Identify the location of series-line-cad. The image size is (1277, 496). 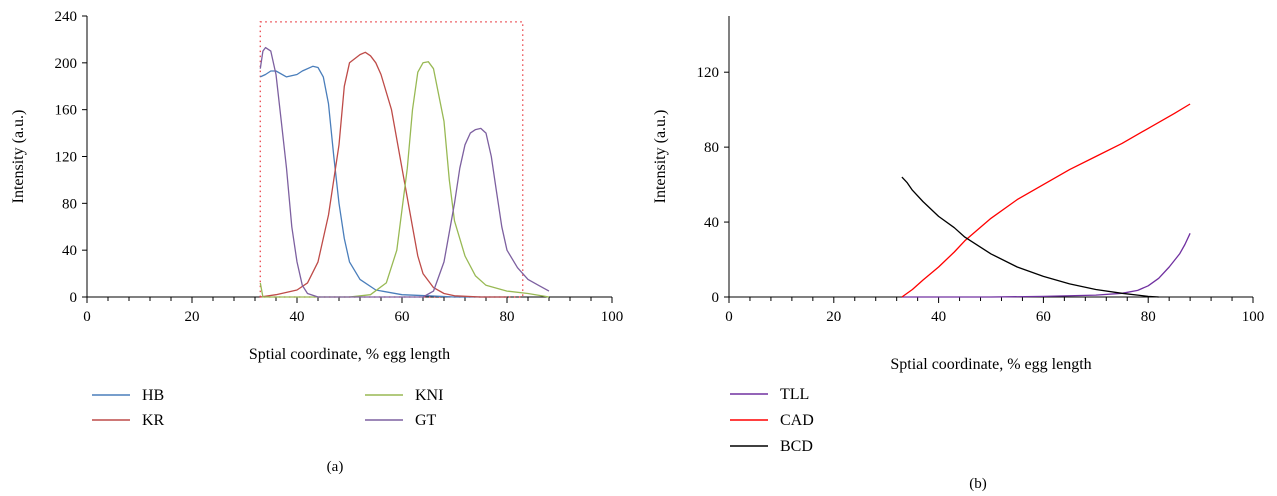
(1046, 200).